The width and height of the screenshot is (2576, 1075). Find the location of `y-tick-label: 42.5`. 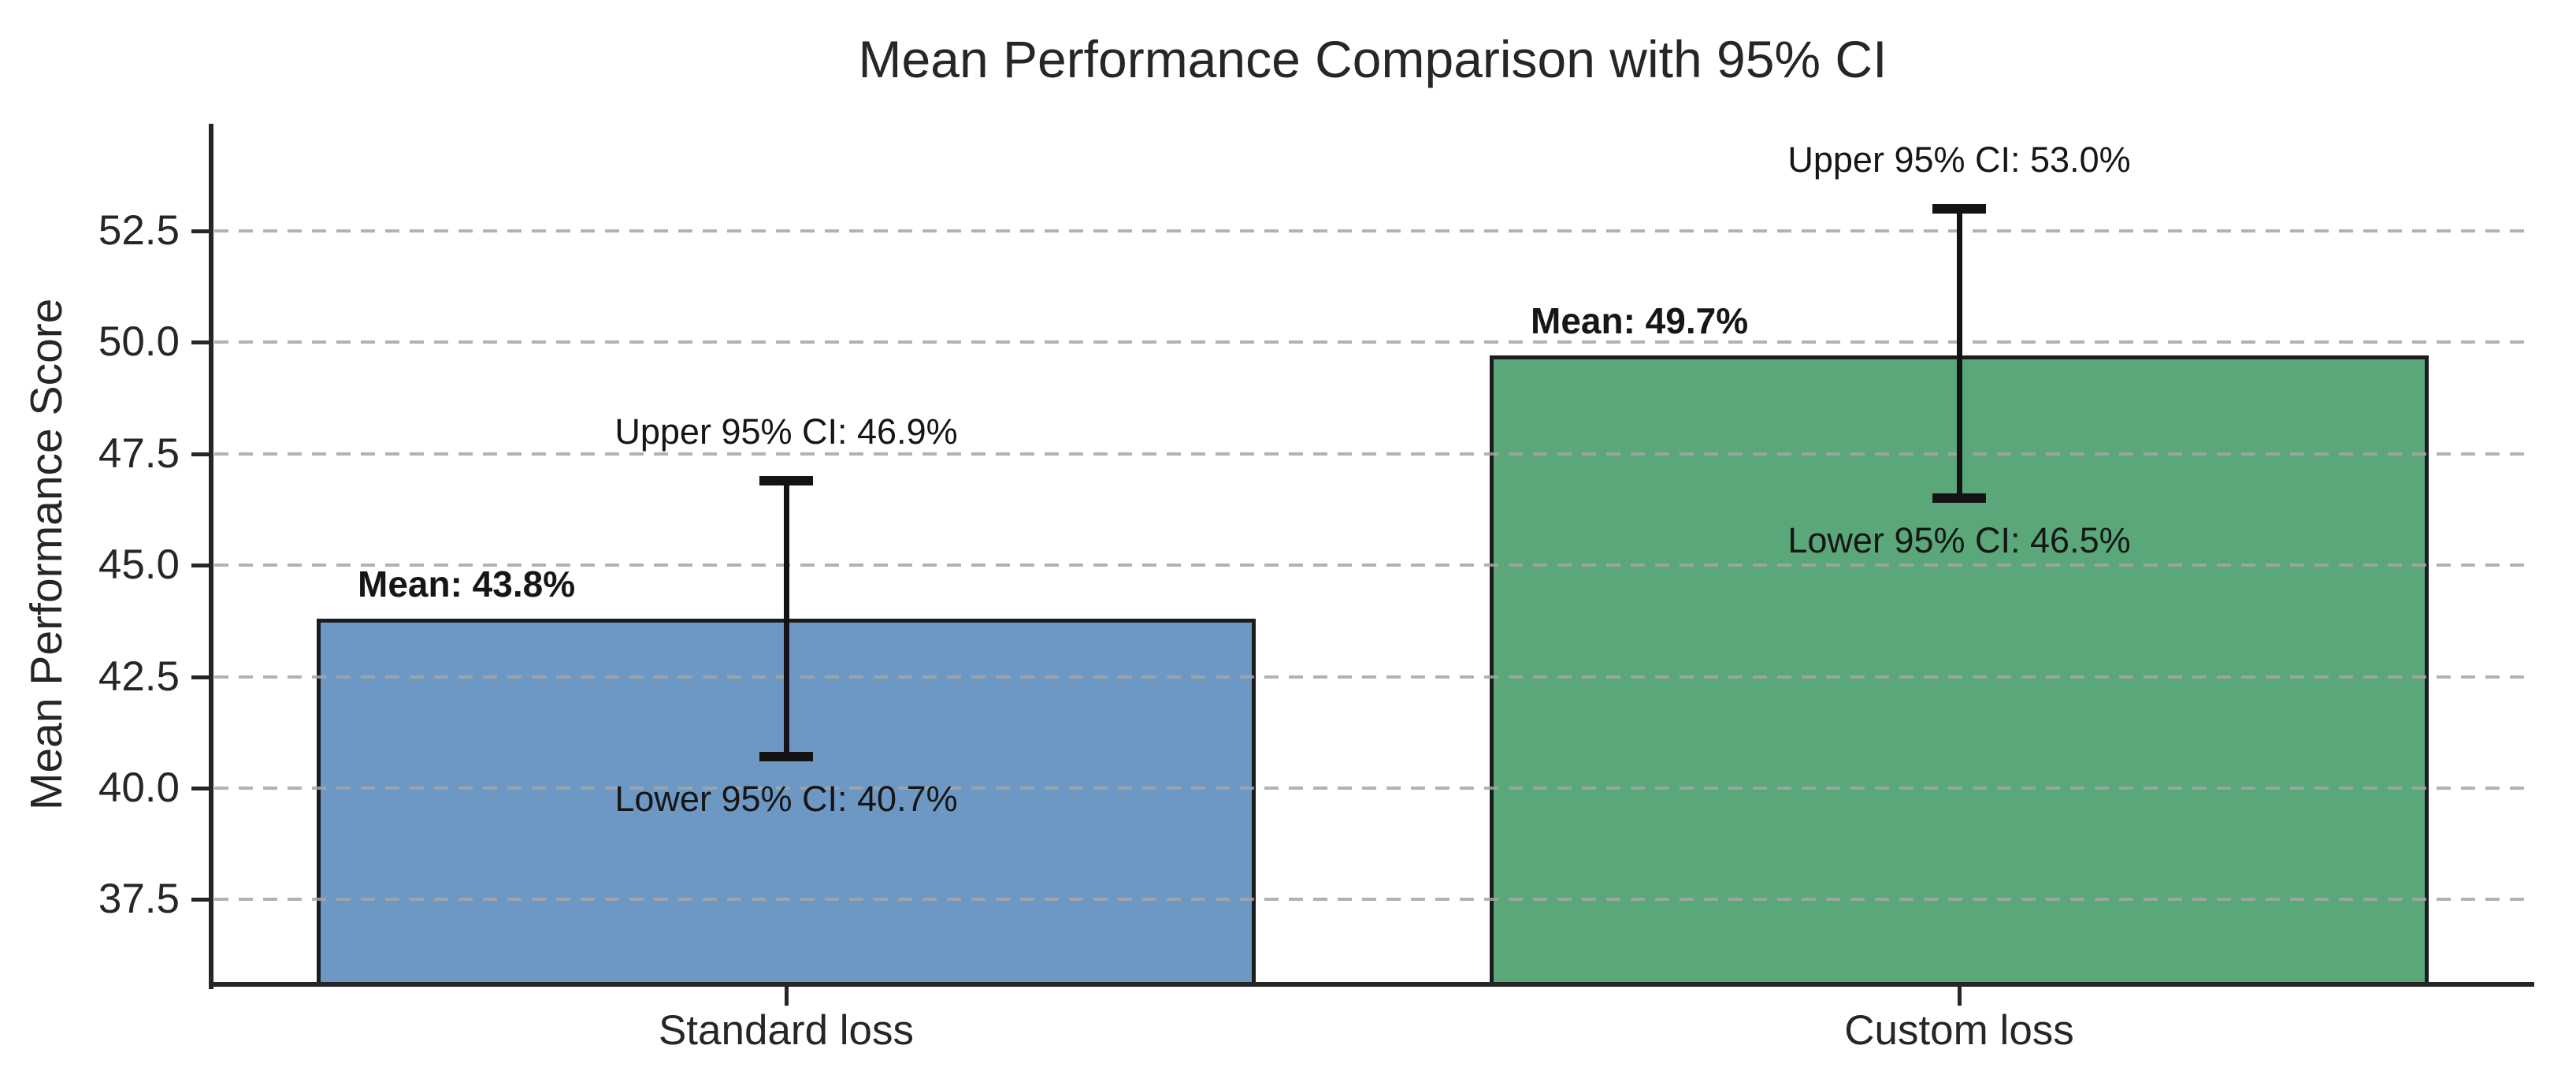

y-tick-label: 42.5 is located at coordinates (139, 677).